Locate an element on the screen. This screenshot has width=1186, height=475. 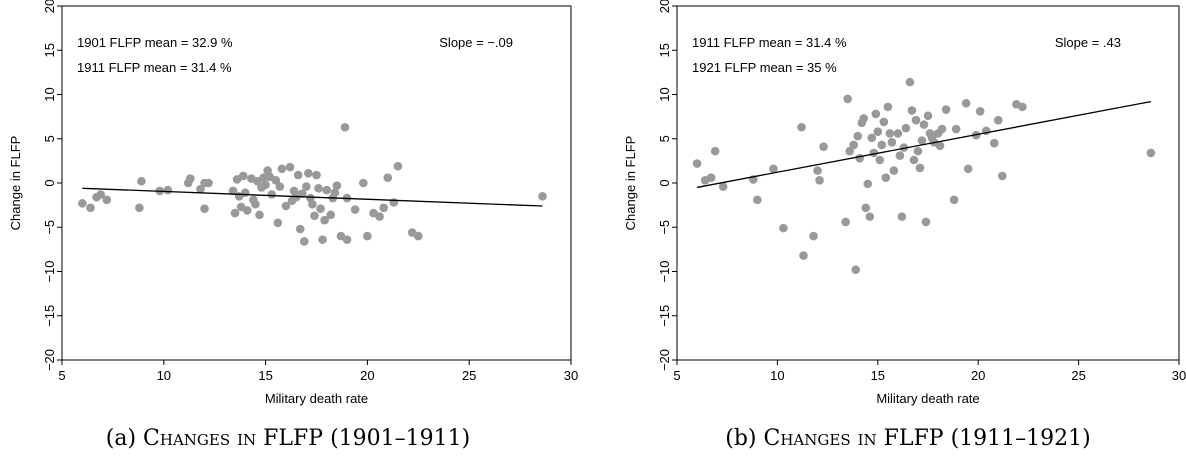
caption-a-smallcaps: Changes in is located at coordinates (200, 438).